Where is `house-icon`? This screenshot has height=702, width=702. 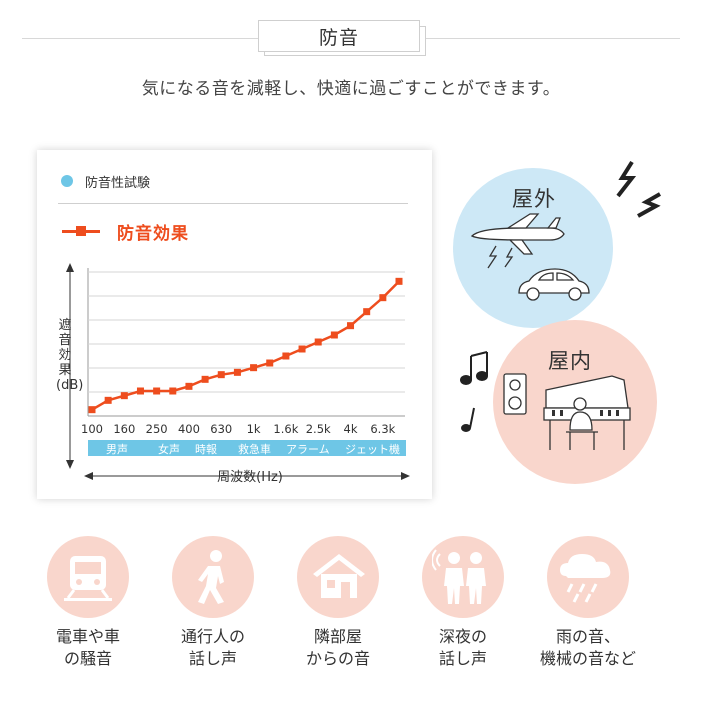
house-icon is located at coordinates (339, 576).